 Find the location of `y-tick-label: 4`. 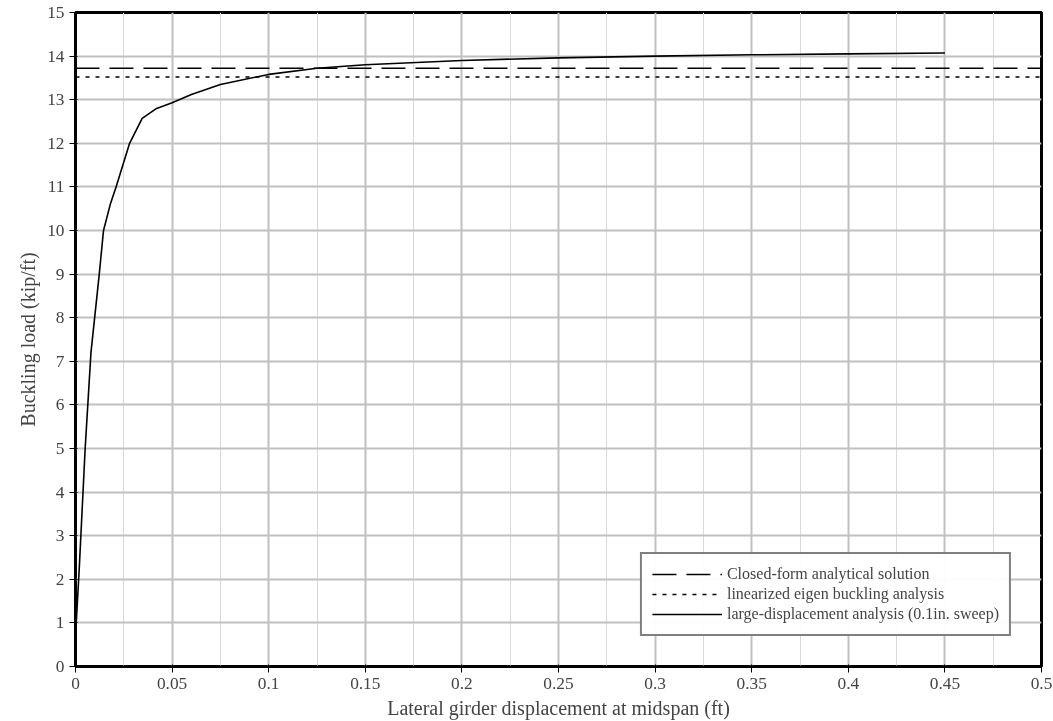

y-tick-label: 4 is located at coordinates (60, 492).